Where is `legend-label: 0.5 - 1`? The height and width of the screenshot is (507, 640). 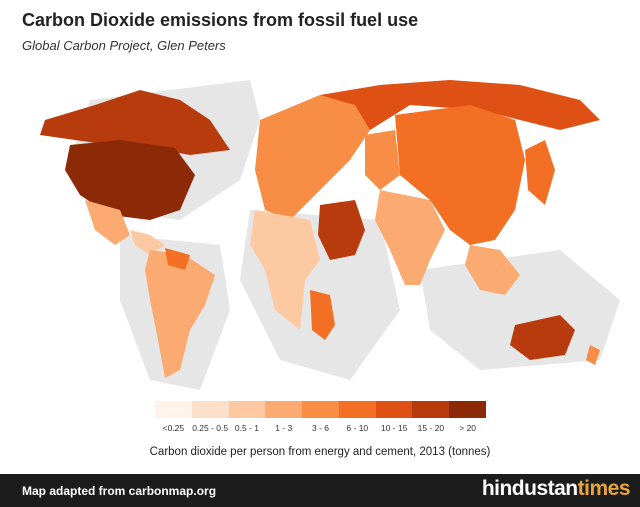
legend-label: 0.5 - 1 is located at coordinates (246, 428).